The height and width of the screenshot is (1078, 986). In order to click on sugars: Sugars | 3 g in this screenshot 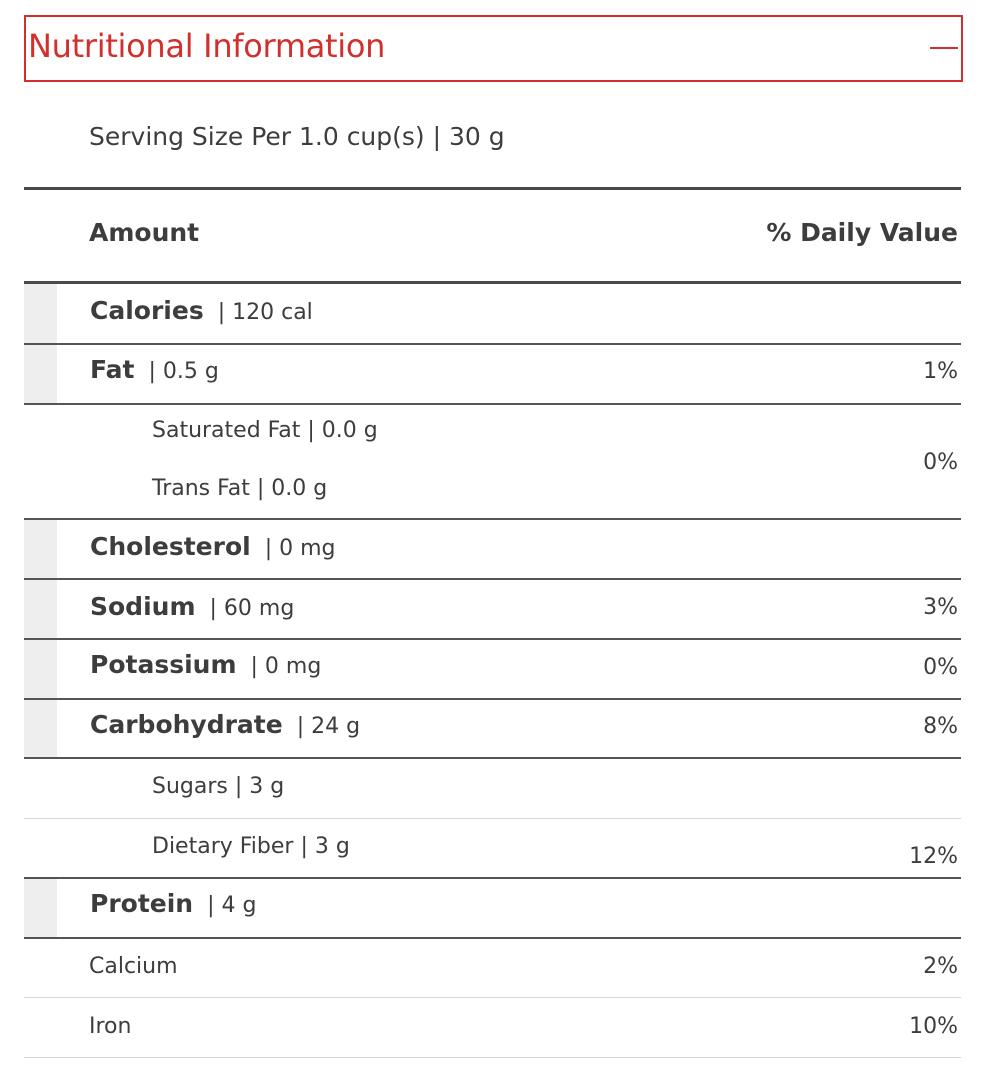, I will do `click(218, 786)`.